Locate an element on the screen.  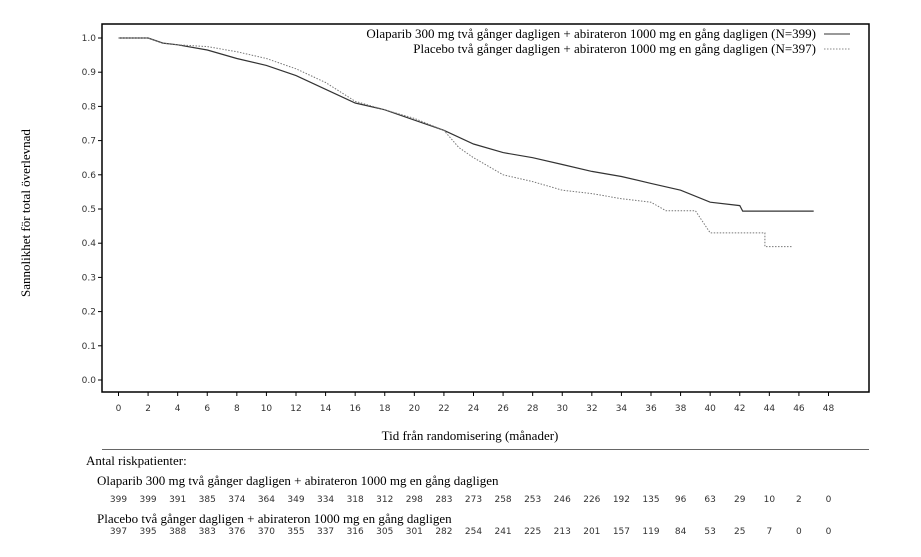
y-axis: 0.0 0.1 0.2 0.3 0.4 0.5 0.6 0.7 0.8 0.9 1.0 is located at coordinates (92, 210).